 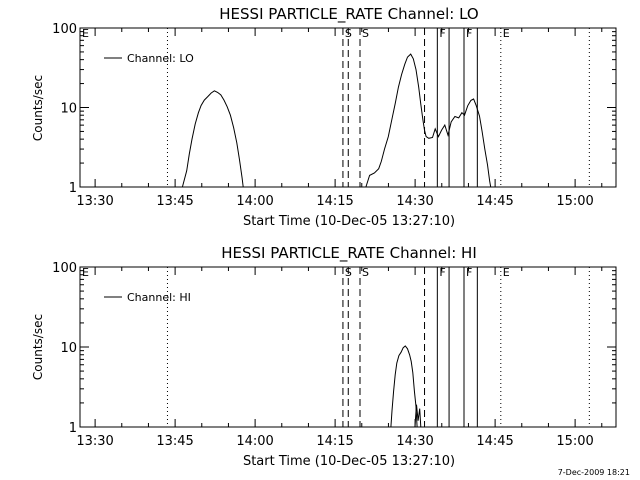 I want to click on timestamp: 7-Dec-2009 18:21, so click(x=594, y=472).